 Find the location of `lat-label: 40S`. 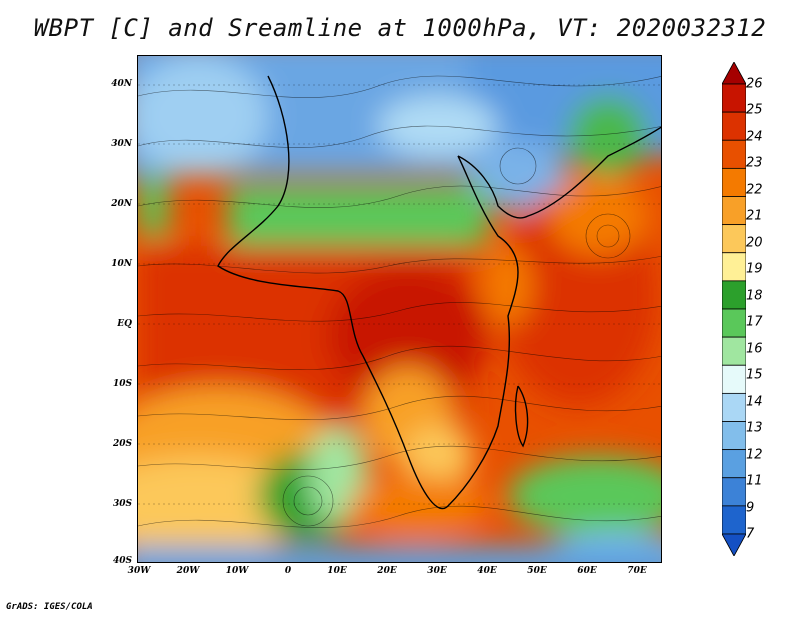

lat-label: 40S is located at coordinates (122, 561).